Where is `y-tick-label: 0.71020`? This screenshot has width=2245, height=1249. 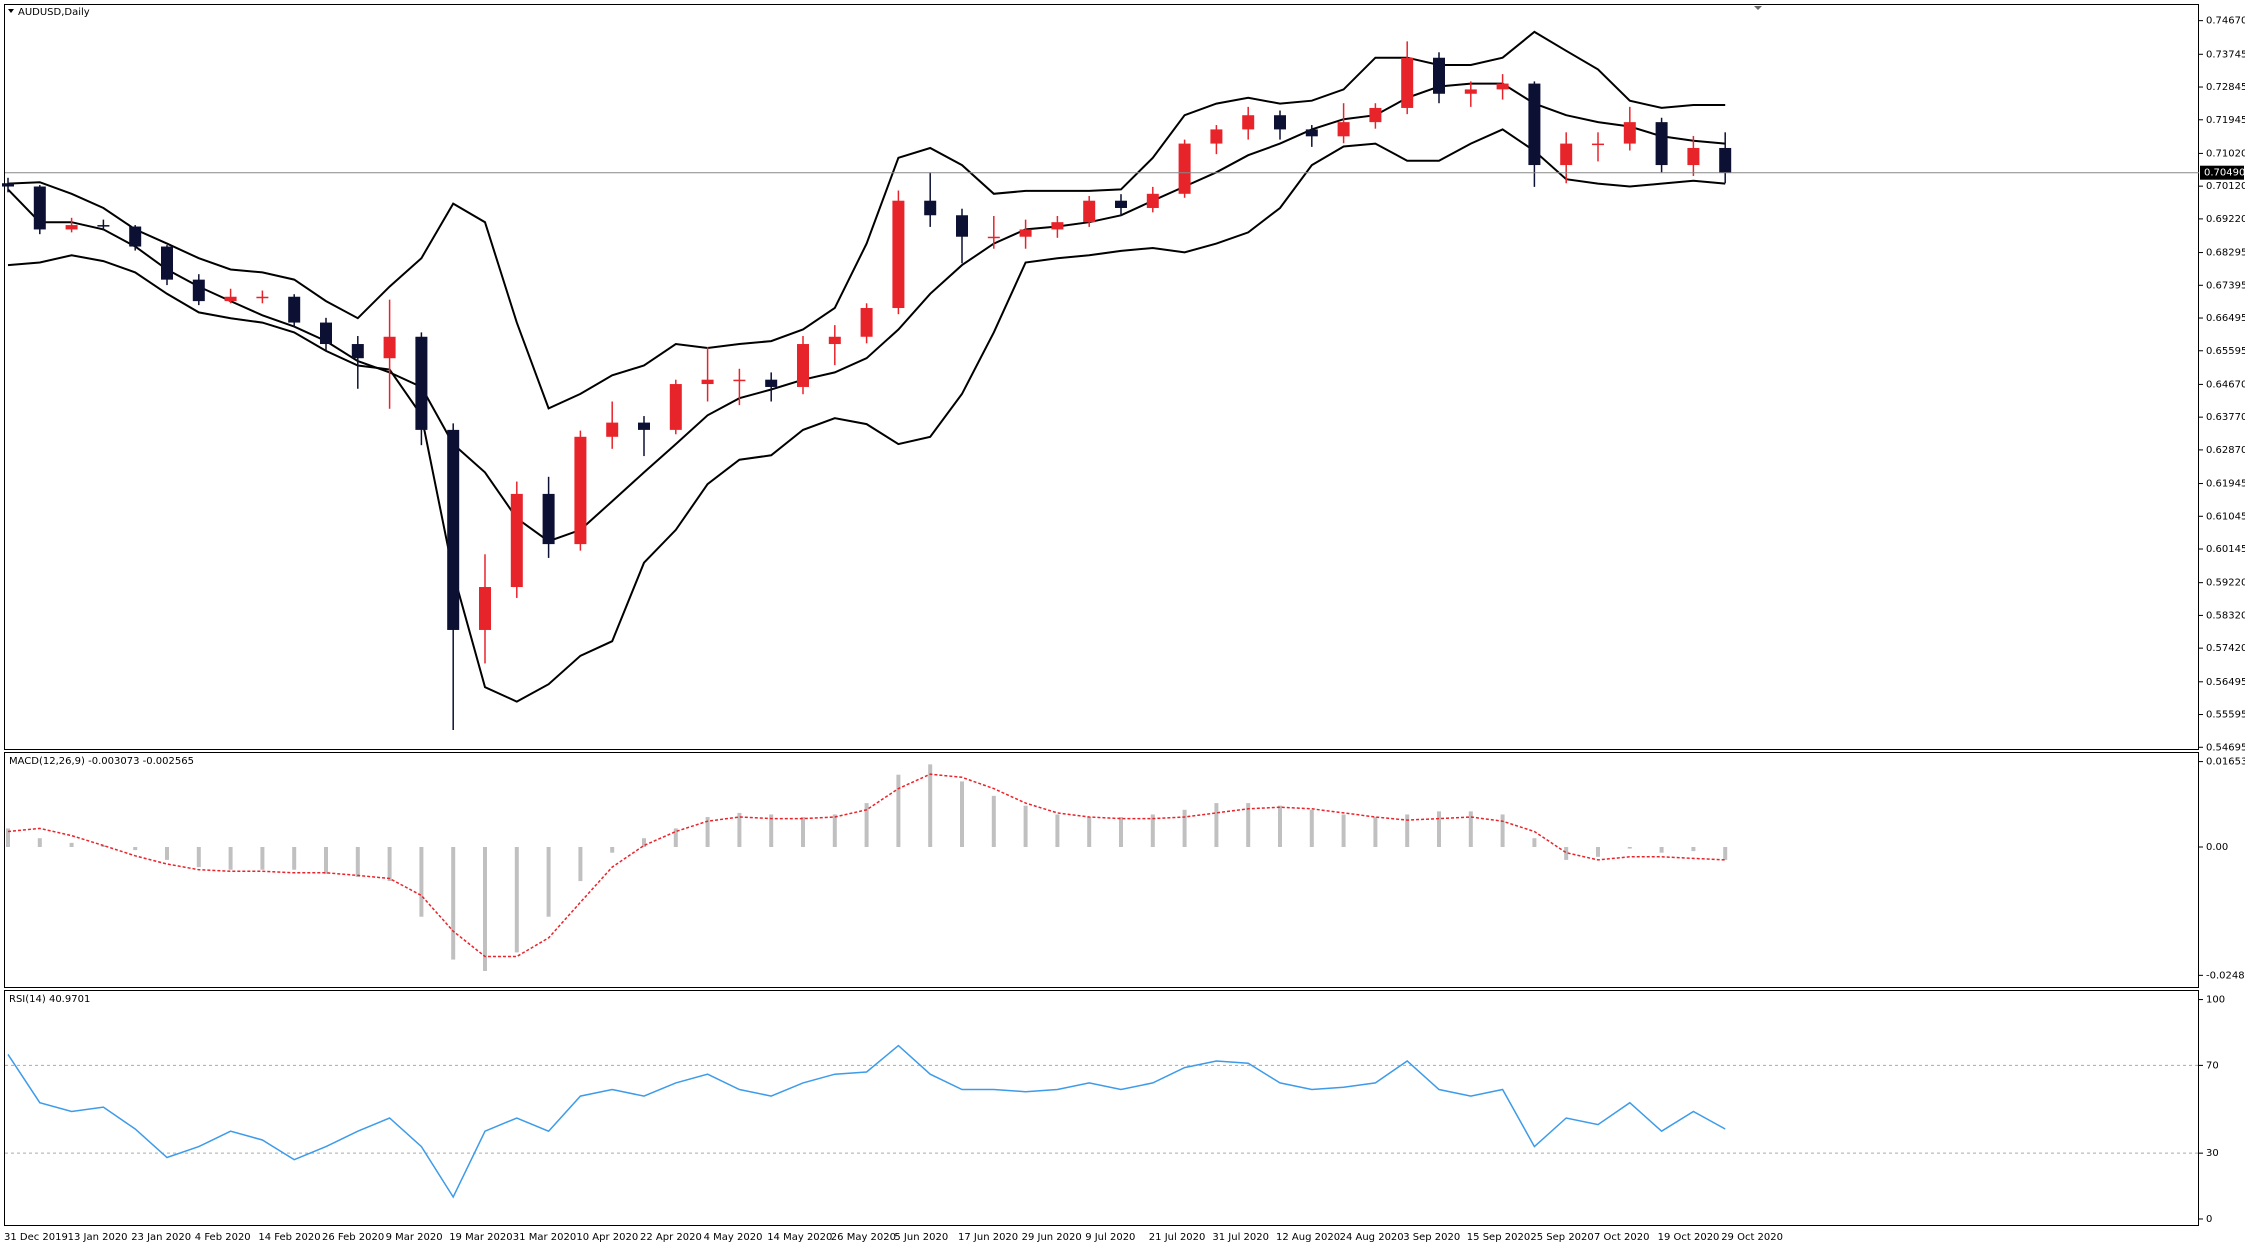 y-tick-label: 0.71020 is located at coordinates (2225, 153).